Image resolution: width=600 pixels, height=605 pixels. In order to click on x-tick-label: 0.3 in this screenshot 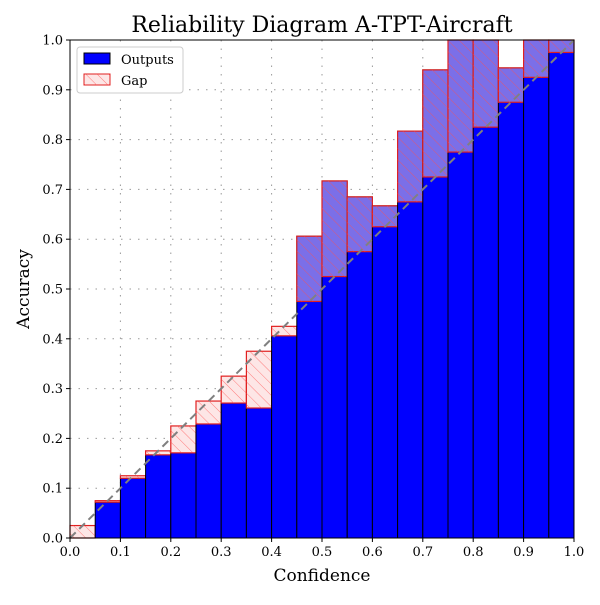, I will do `click(221, 552)`.